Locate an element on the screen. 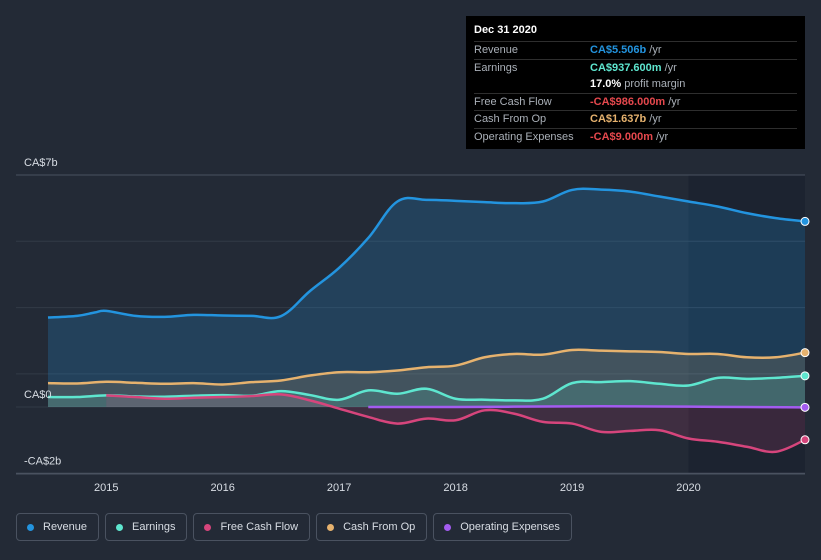  tooltip-row-label: Cash From Op is located at coordinates (510, 119).